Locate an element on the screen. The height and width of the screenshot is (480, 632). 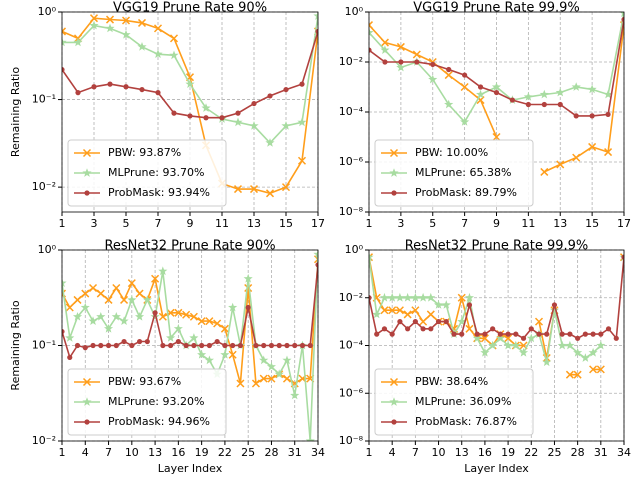
legend-label: MLPrune: 93.20% is located at coordinates (156, 401).